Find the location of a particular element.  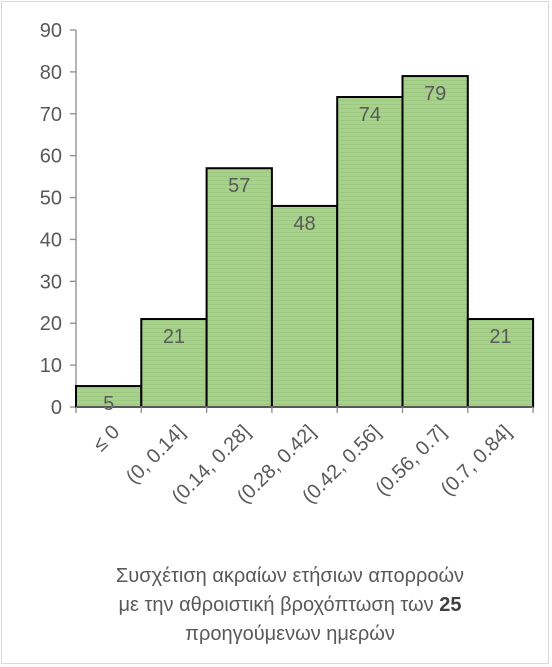

y-tick-label: 30 is located at coordinates (51, 282).